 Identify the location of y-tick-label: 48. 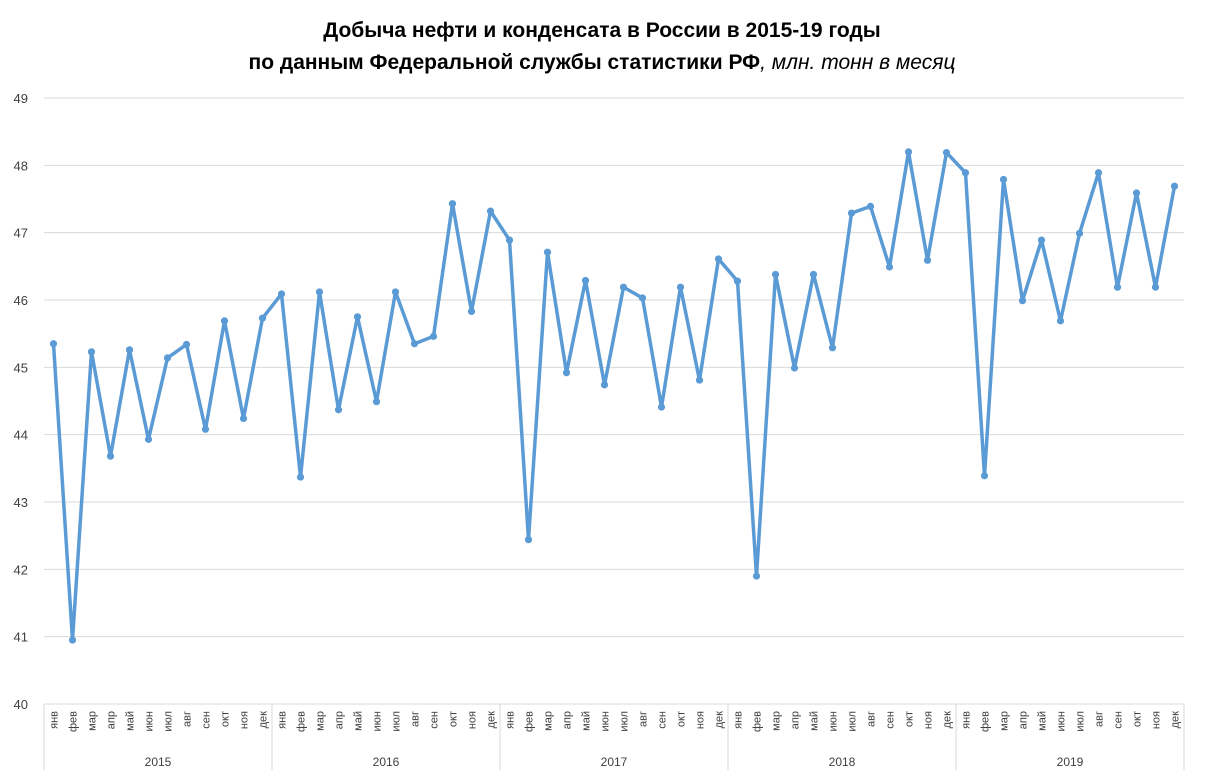
(21, 165).